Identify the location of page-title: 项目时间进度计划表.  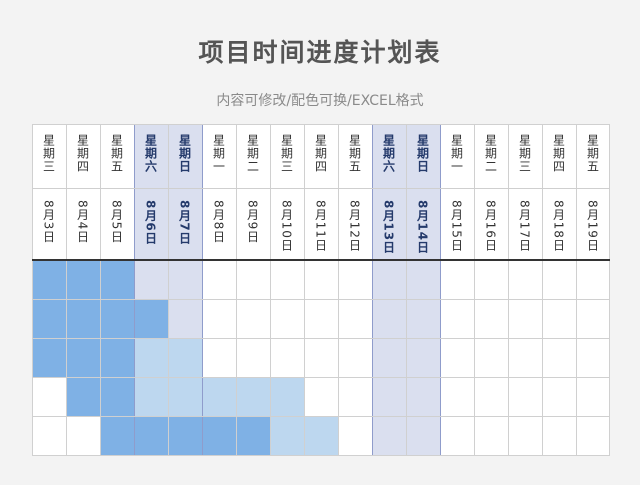
(320, 52).